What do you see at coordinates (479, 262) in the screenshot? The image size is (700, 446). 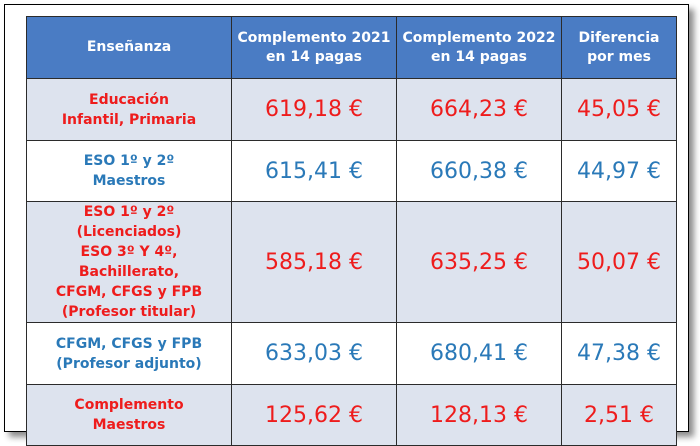 I see `value-2022: 635,25 €` at bounding box center [479, 262].